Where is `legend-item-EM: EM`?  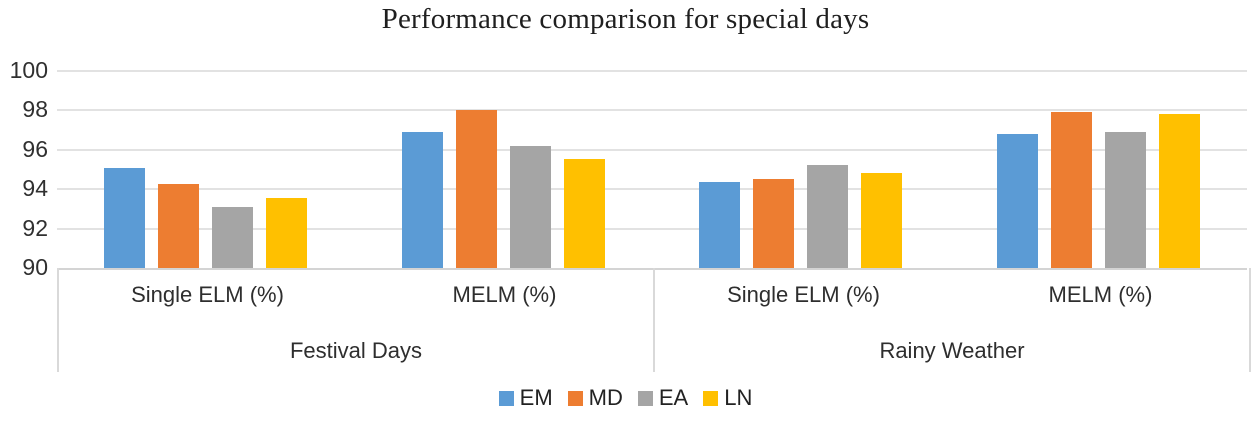
legend-item-EM: EM is located at coordinates (525, 398).